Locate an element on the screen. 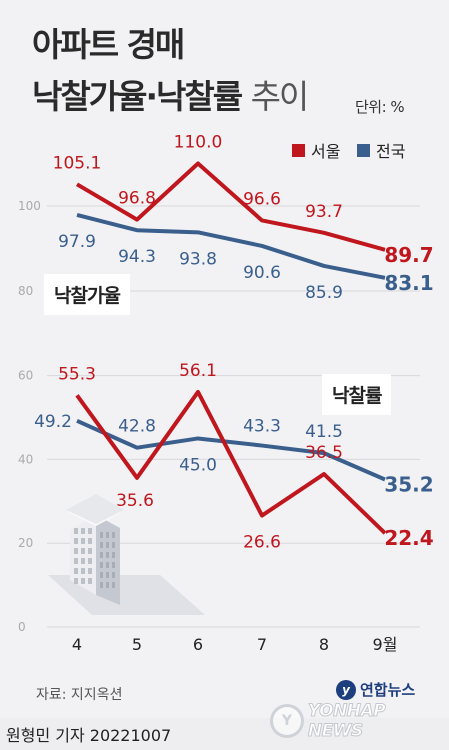 This screenshot has width=449, height=750. data-label-seoul: 96.6 is located at coordinates (262, 199).